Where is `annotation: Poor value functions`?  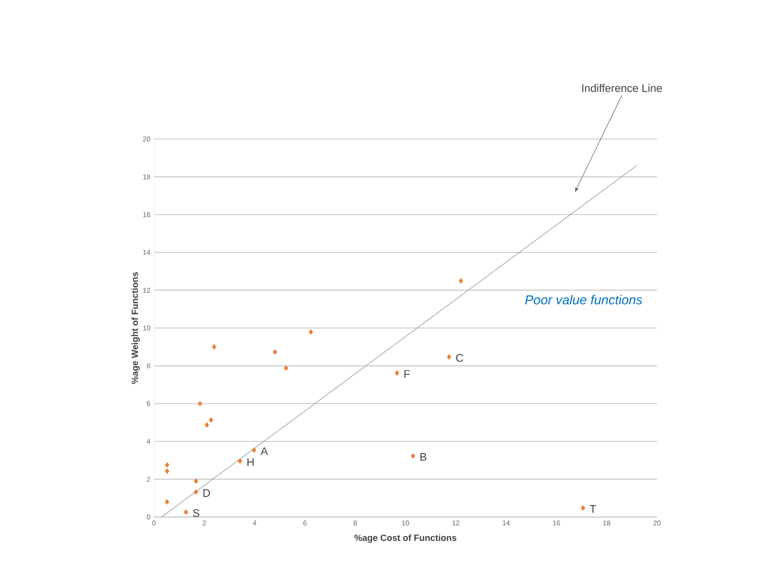
annotation: Poor value functions is located at coordinates (583, 299).